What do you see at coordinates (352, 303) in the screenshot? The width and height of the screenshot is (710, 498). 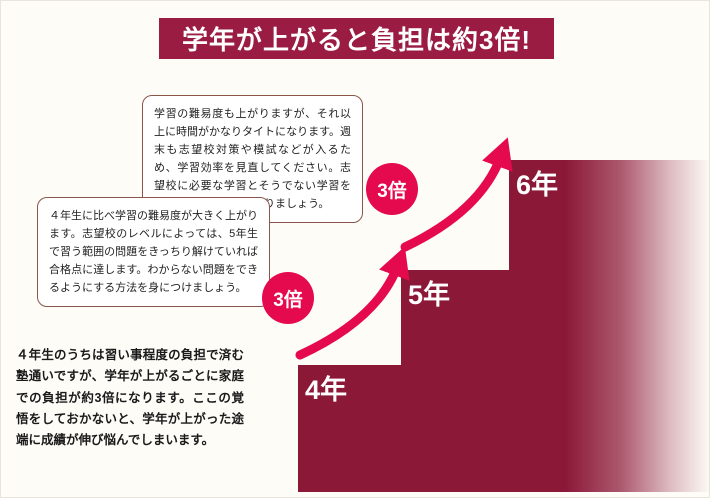 I see `arrow-grade4-to-grade5-icon` at bounding box center [352, 303].